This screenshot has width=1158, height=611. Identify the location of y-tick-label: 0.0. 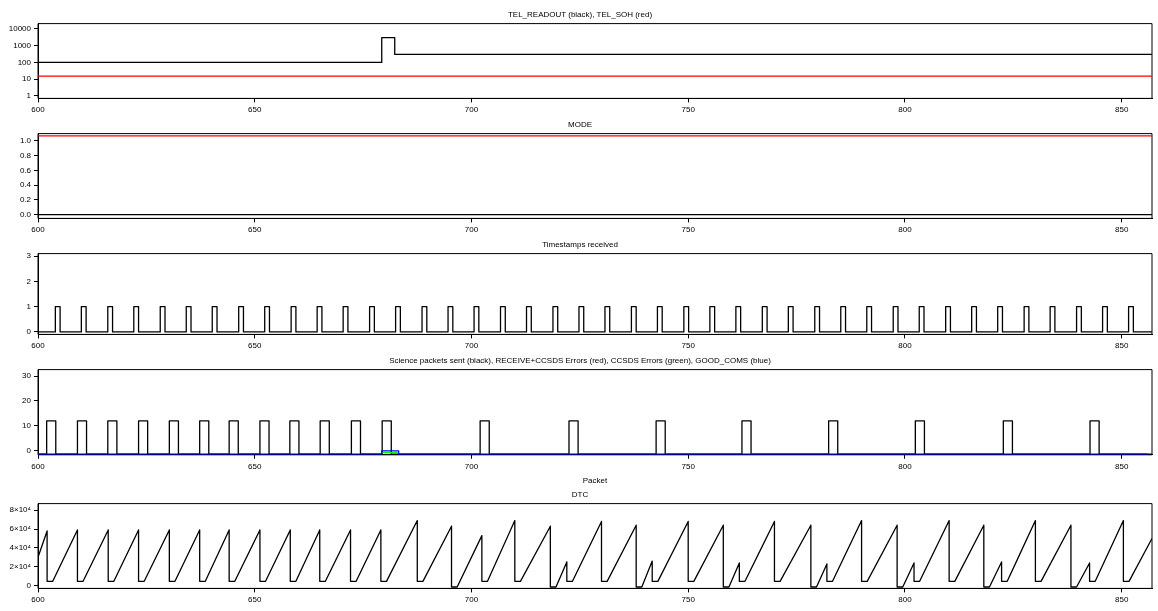
(25, 214).